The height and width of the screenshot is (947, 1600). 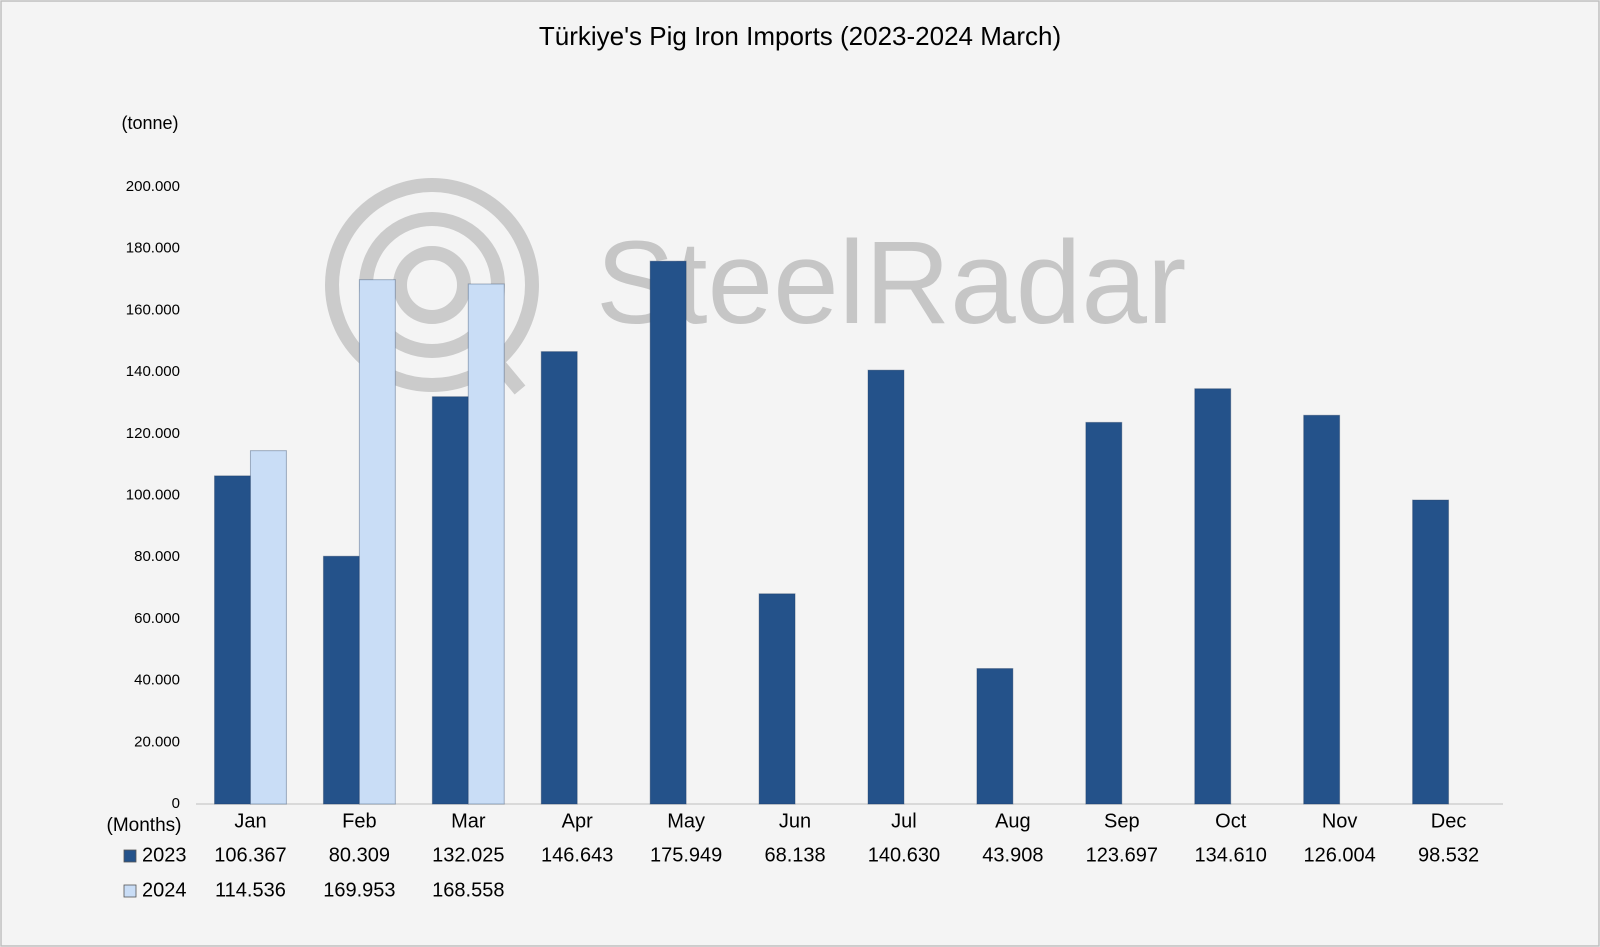 I want to click on data-table-value: 132.025, so click(x=468, y=855).